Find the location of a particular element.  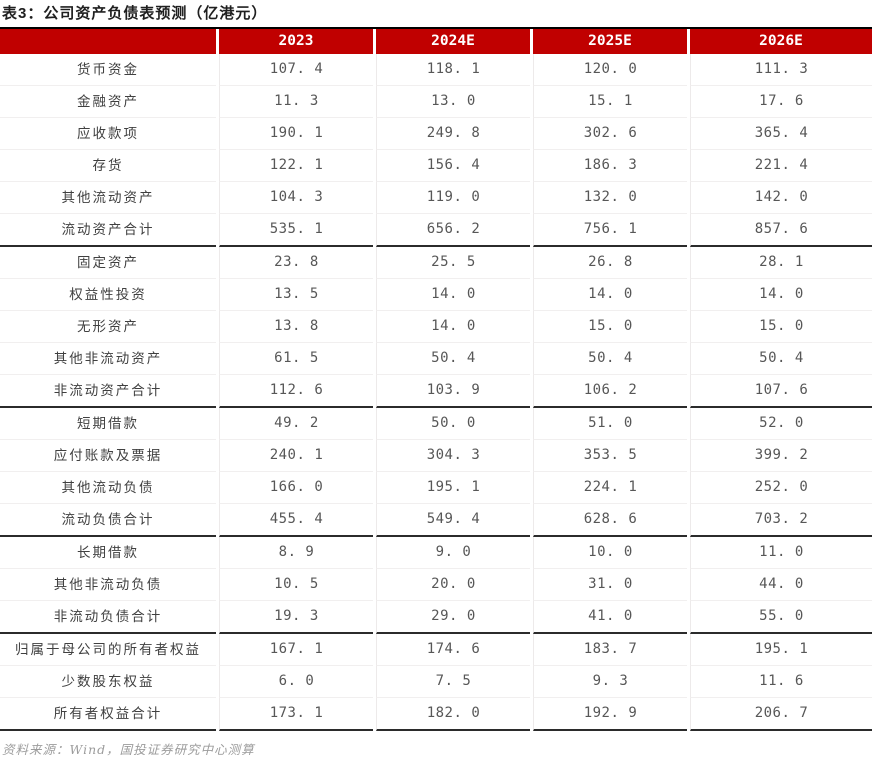

row-label: 非流动资产合计 is located at coordinates (108, 391).